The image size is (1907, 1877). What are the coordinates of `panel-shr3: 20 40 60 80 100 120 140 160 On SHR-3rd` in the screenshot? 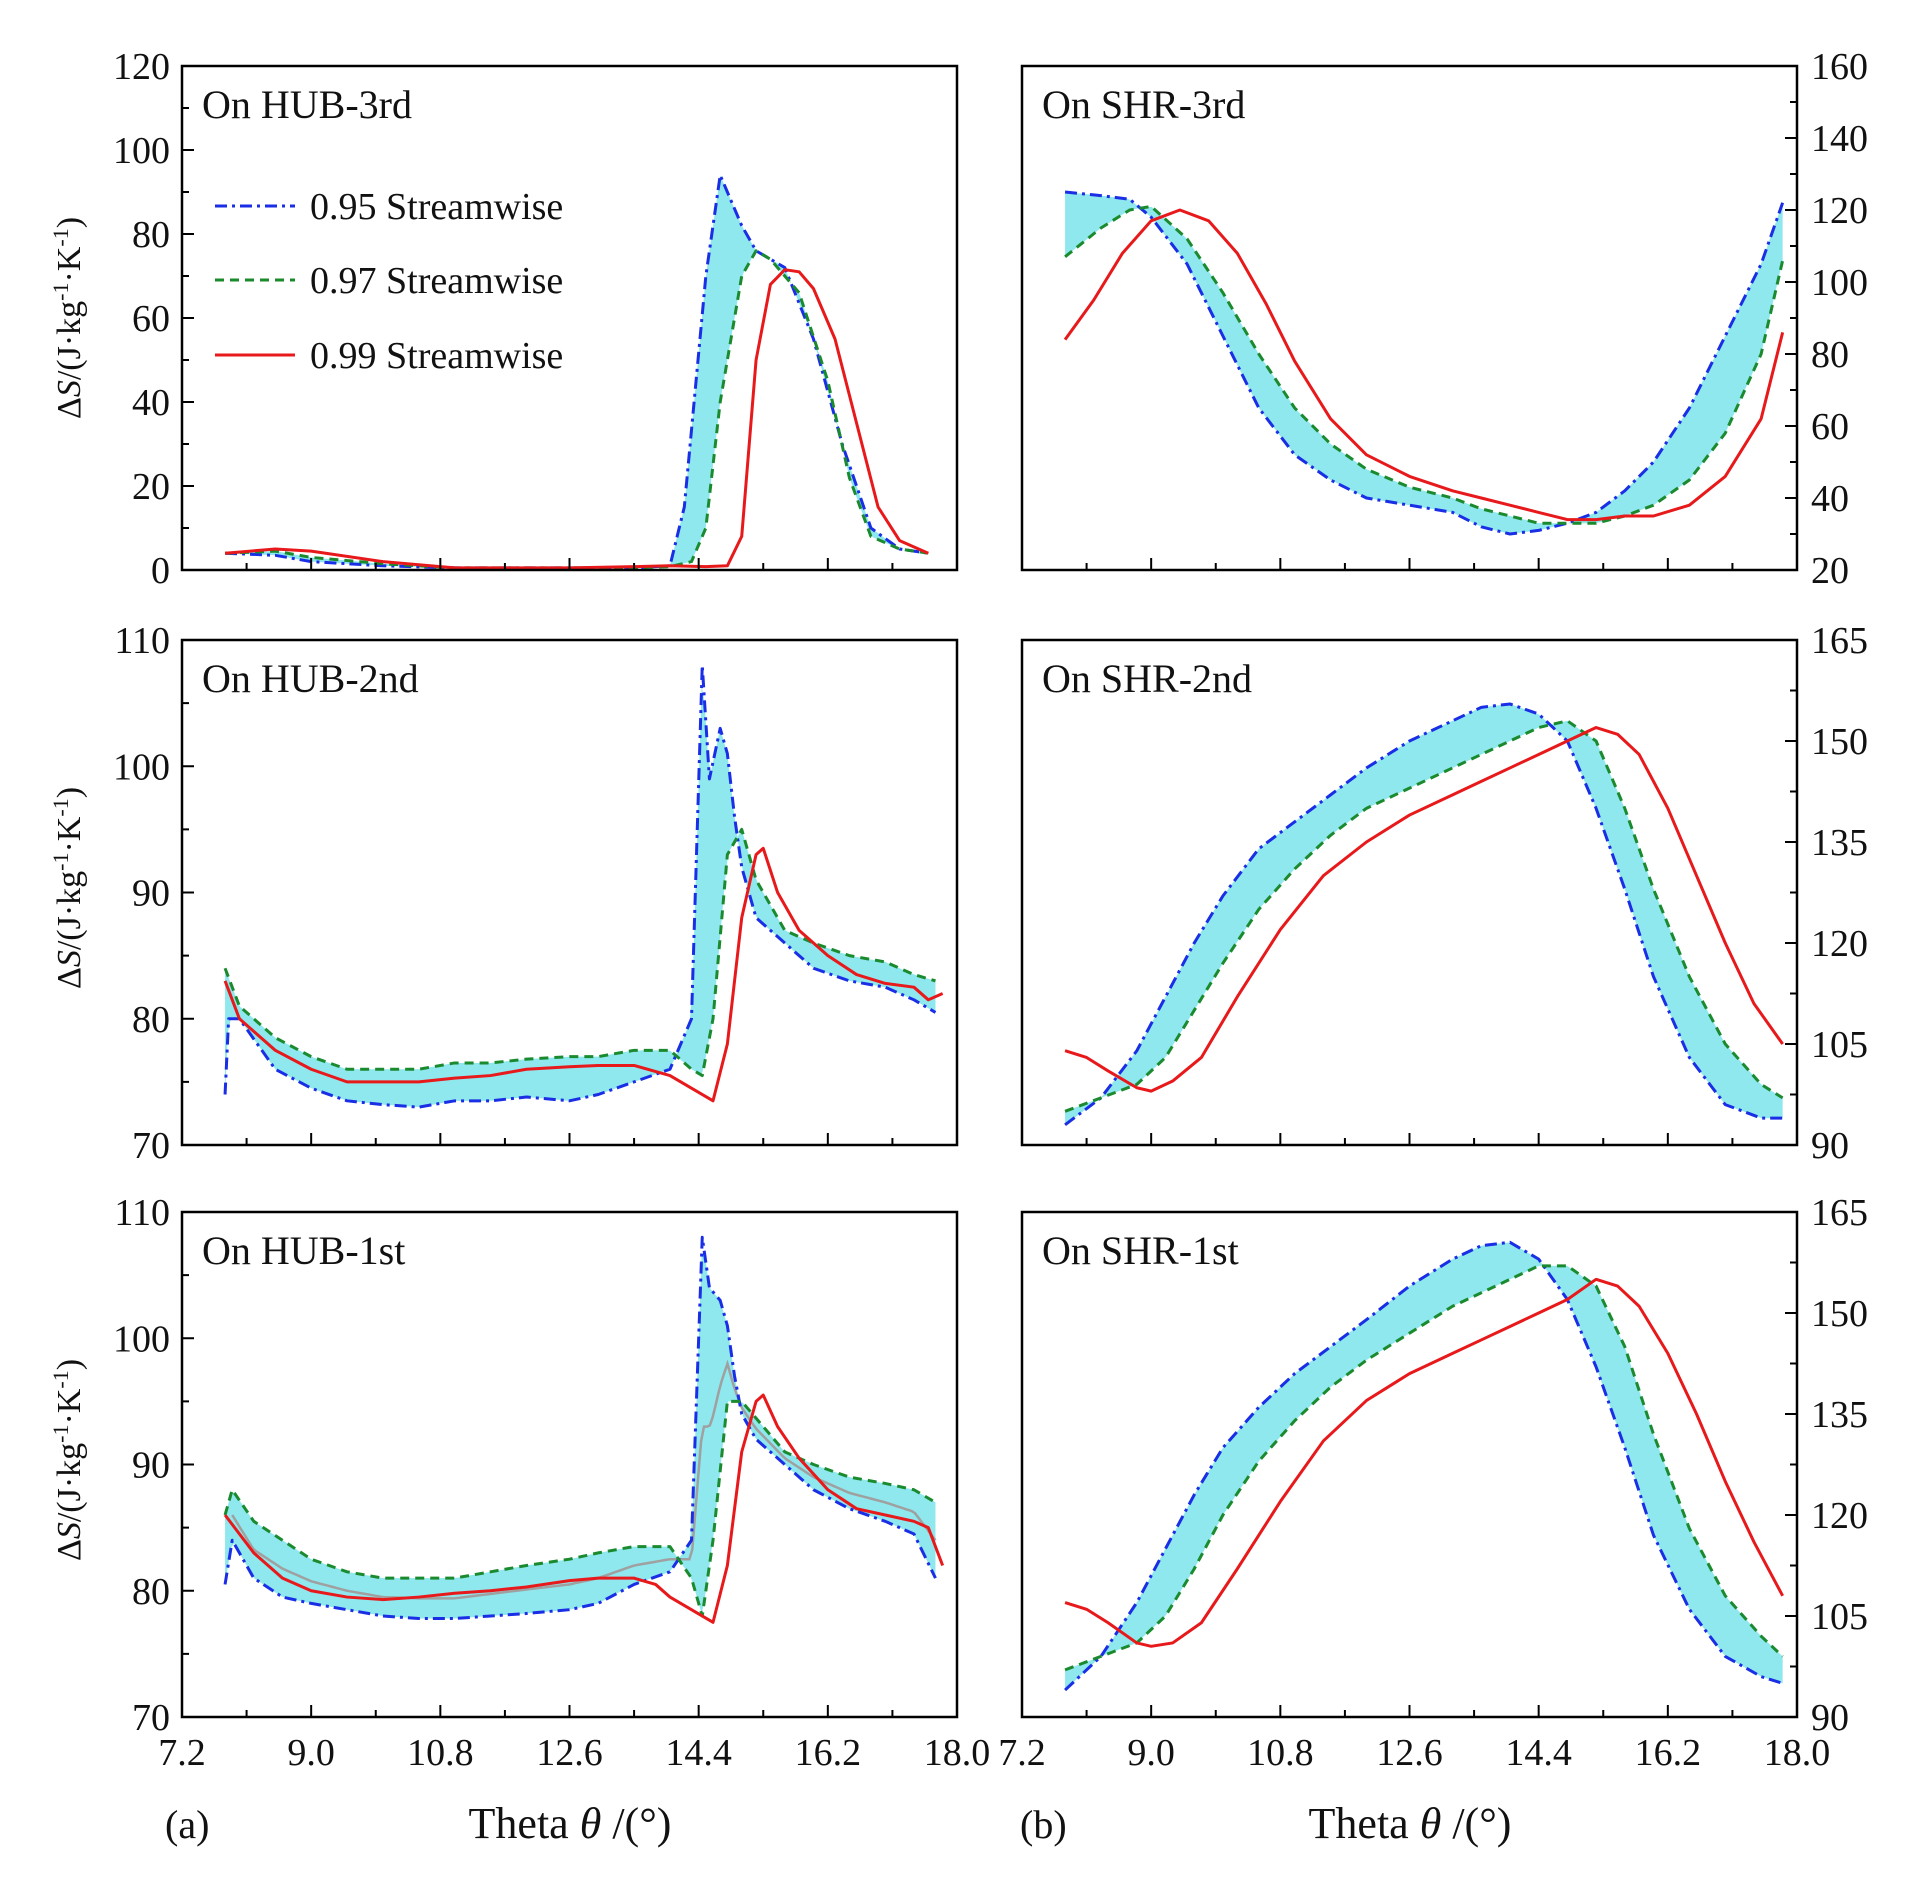 It's located at (1444, 319).